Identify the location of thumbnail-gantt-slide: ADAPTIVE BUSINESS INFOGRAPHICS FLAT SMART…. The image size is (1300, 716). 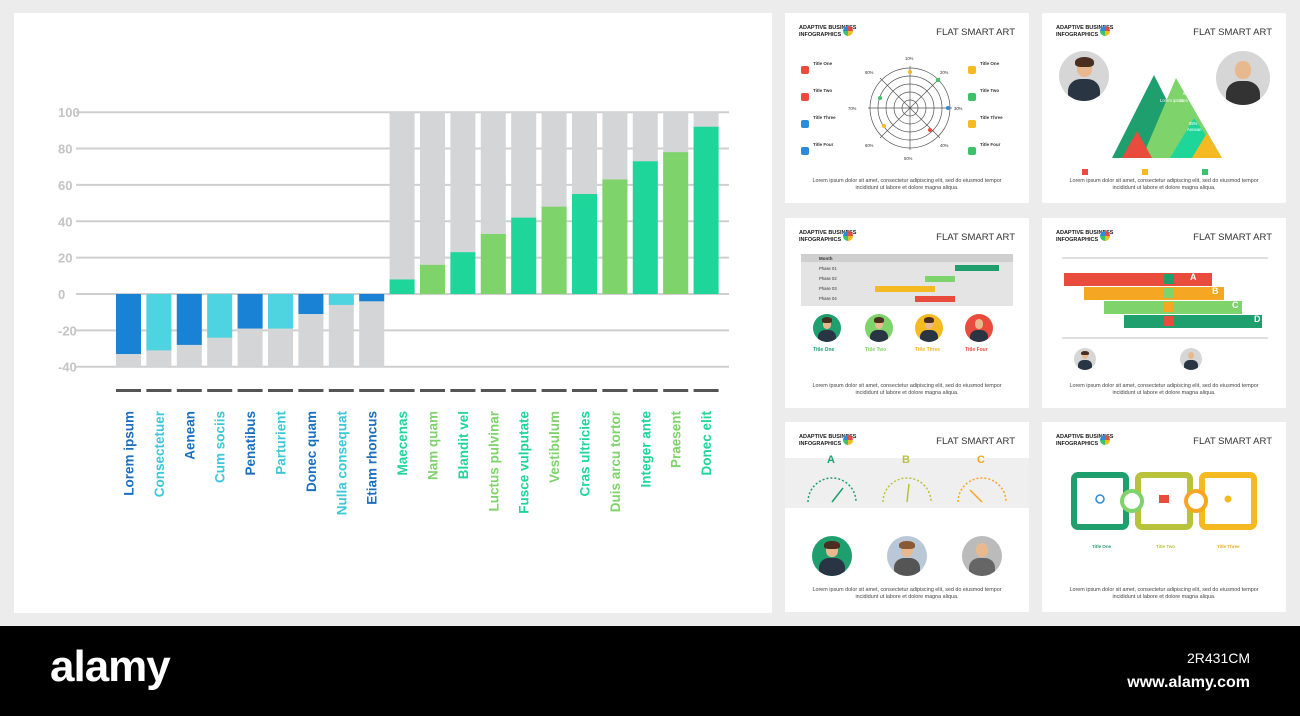
(907, 313).